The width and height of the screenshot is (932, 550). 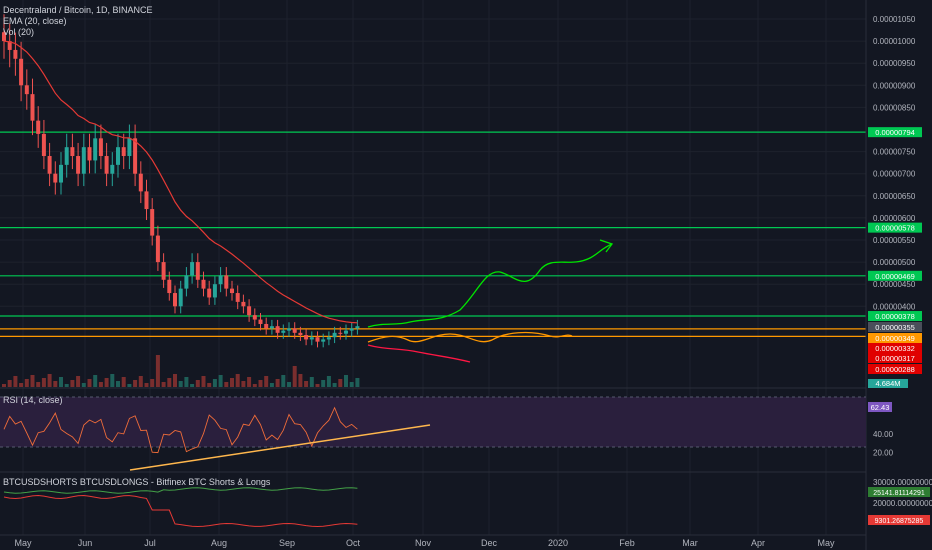 I want to click on price-tick-label: 0.00000500, so click(x=894, y=262).